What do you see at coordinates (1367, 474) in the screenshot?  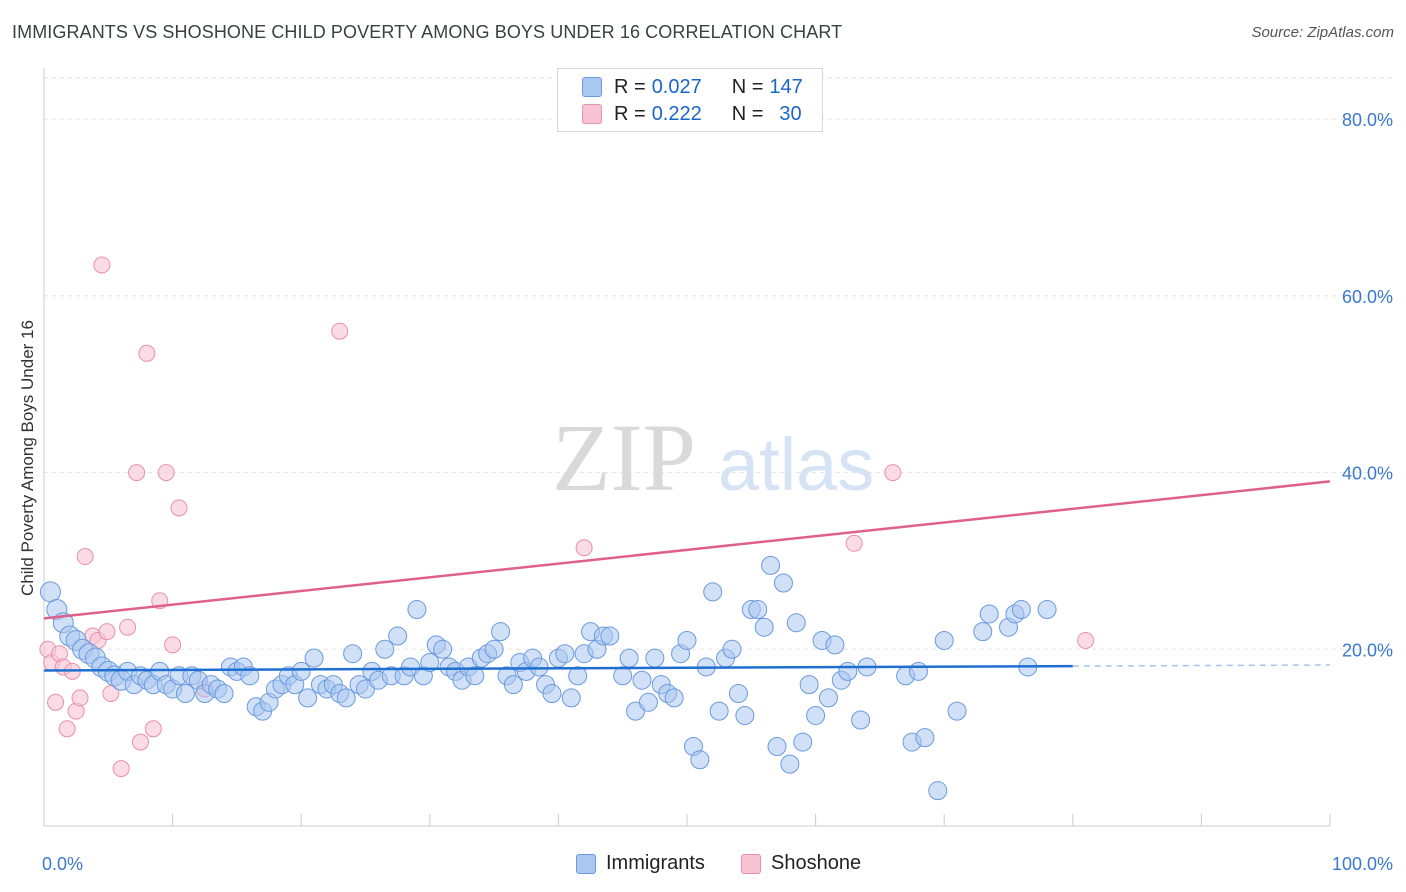 I see `y-tick-label: 40.0%` at bounding box center [1367, 474].